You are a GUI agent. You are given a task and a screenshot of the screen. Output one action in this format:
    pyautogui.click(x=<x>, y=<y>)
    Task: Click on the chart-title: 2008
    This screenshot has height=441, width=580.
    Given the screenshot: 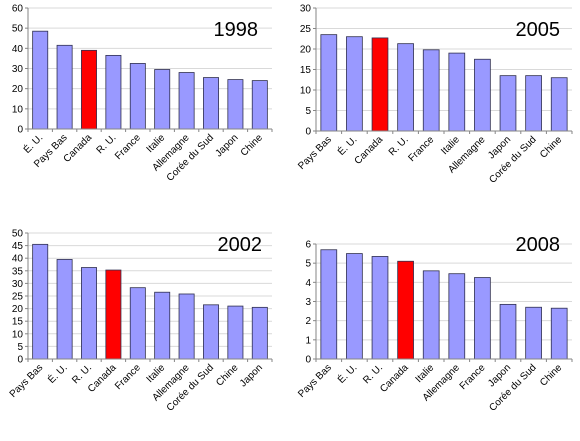 What is the action you would take?
    pyautogui.click(x=538, y=245)
    